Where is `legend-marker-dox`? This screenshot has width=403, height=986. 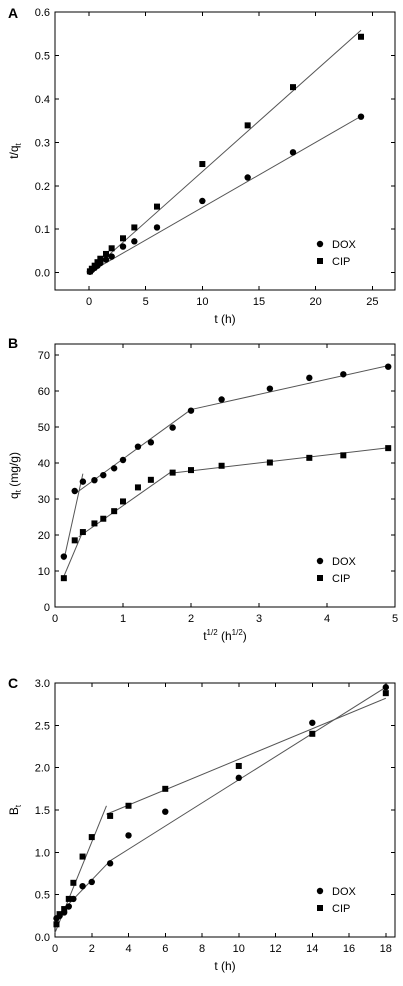 legend-marker-dox is located at coordinates (320, 561).